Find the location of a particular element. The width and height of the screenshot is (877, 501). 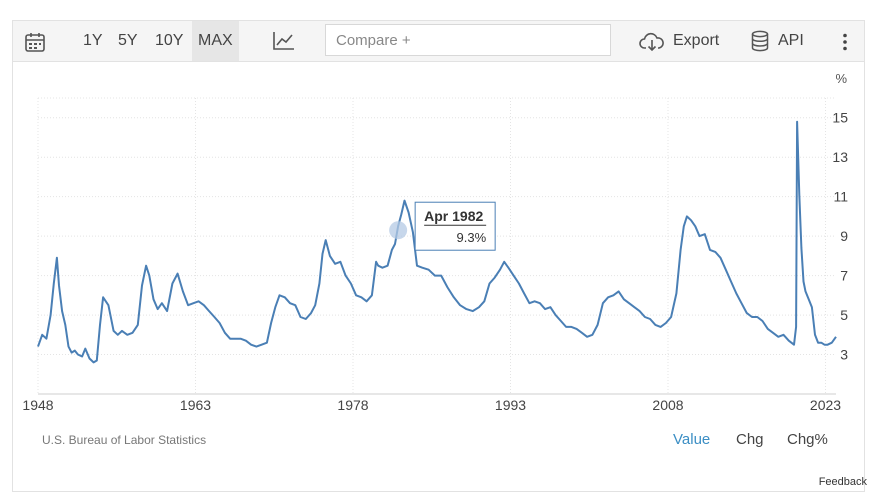

tooltip-date: Apr 1982 is located at coordinates (453, 216).